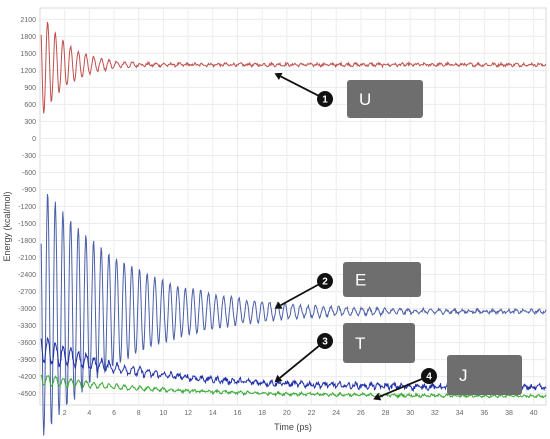 The image size is (550, 439). I want to click on x-tick-label: 40, so click(534, 413).